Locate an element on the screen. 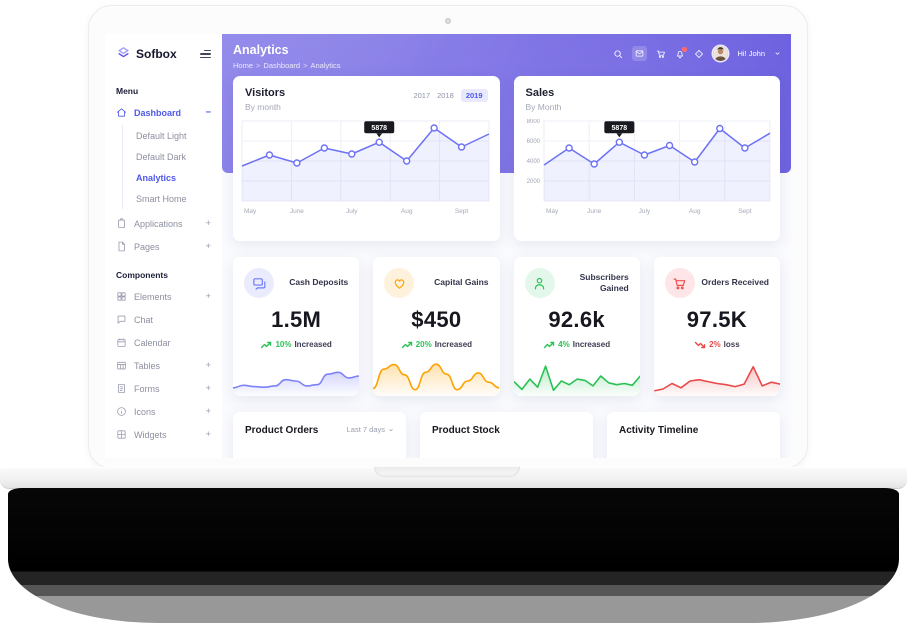  sidebar-item-pages: Pages + is located at coordinates (163, 246).